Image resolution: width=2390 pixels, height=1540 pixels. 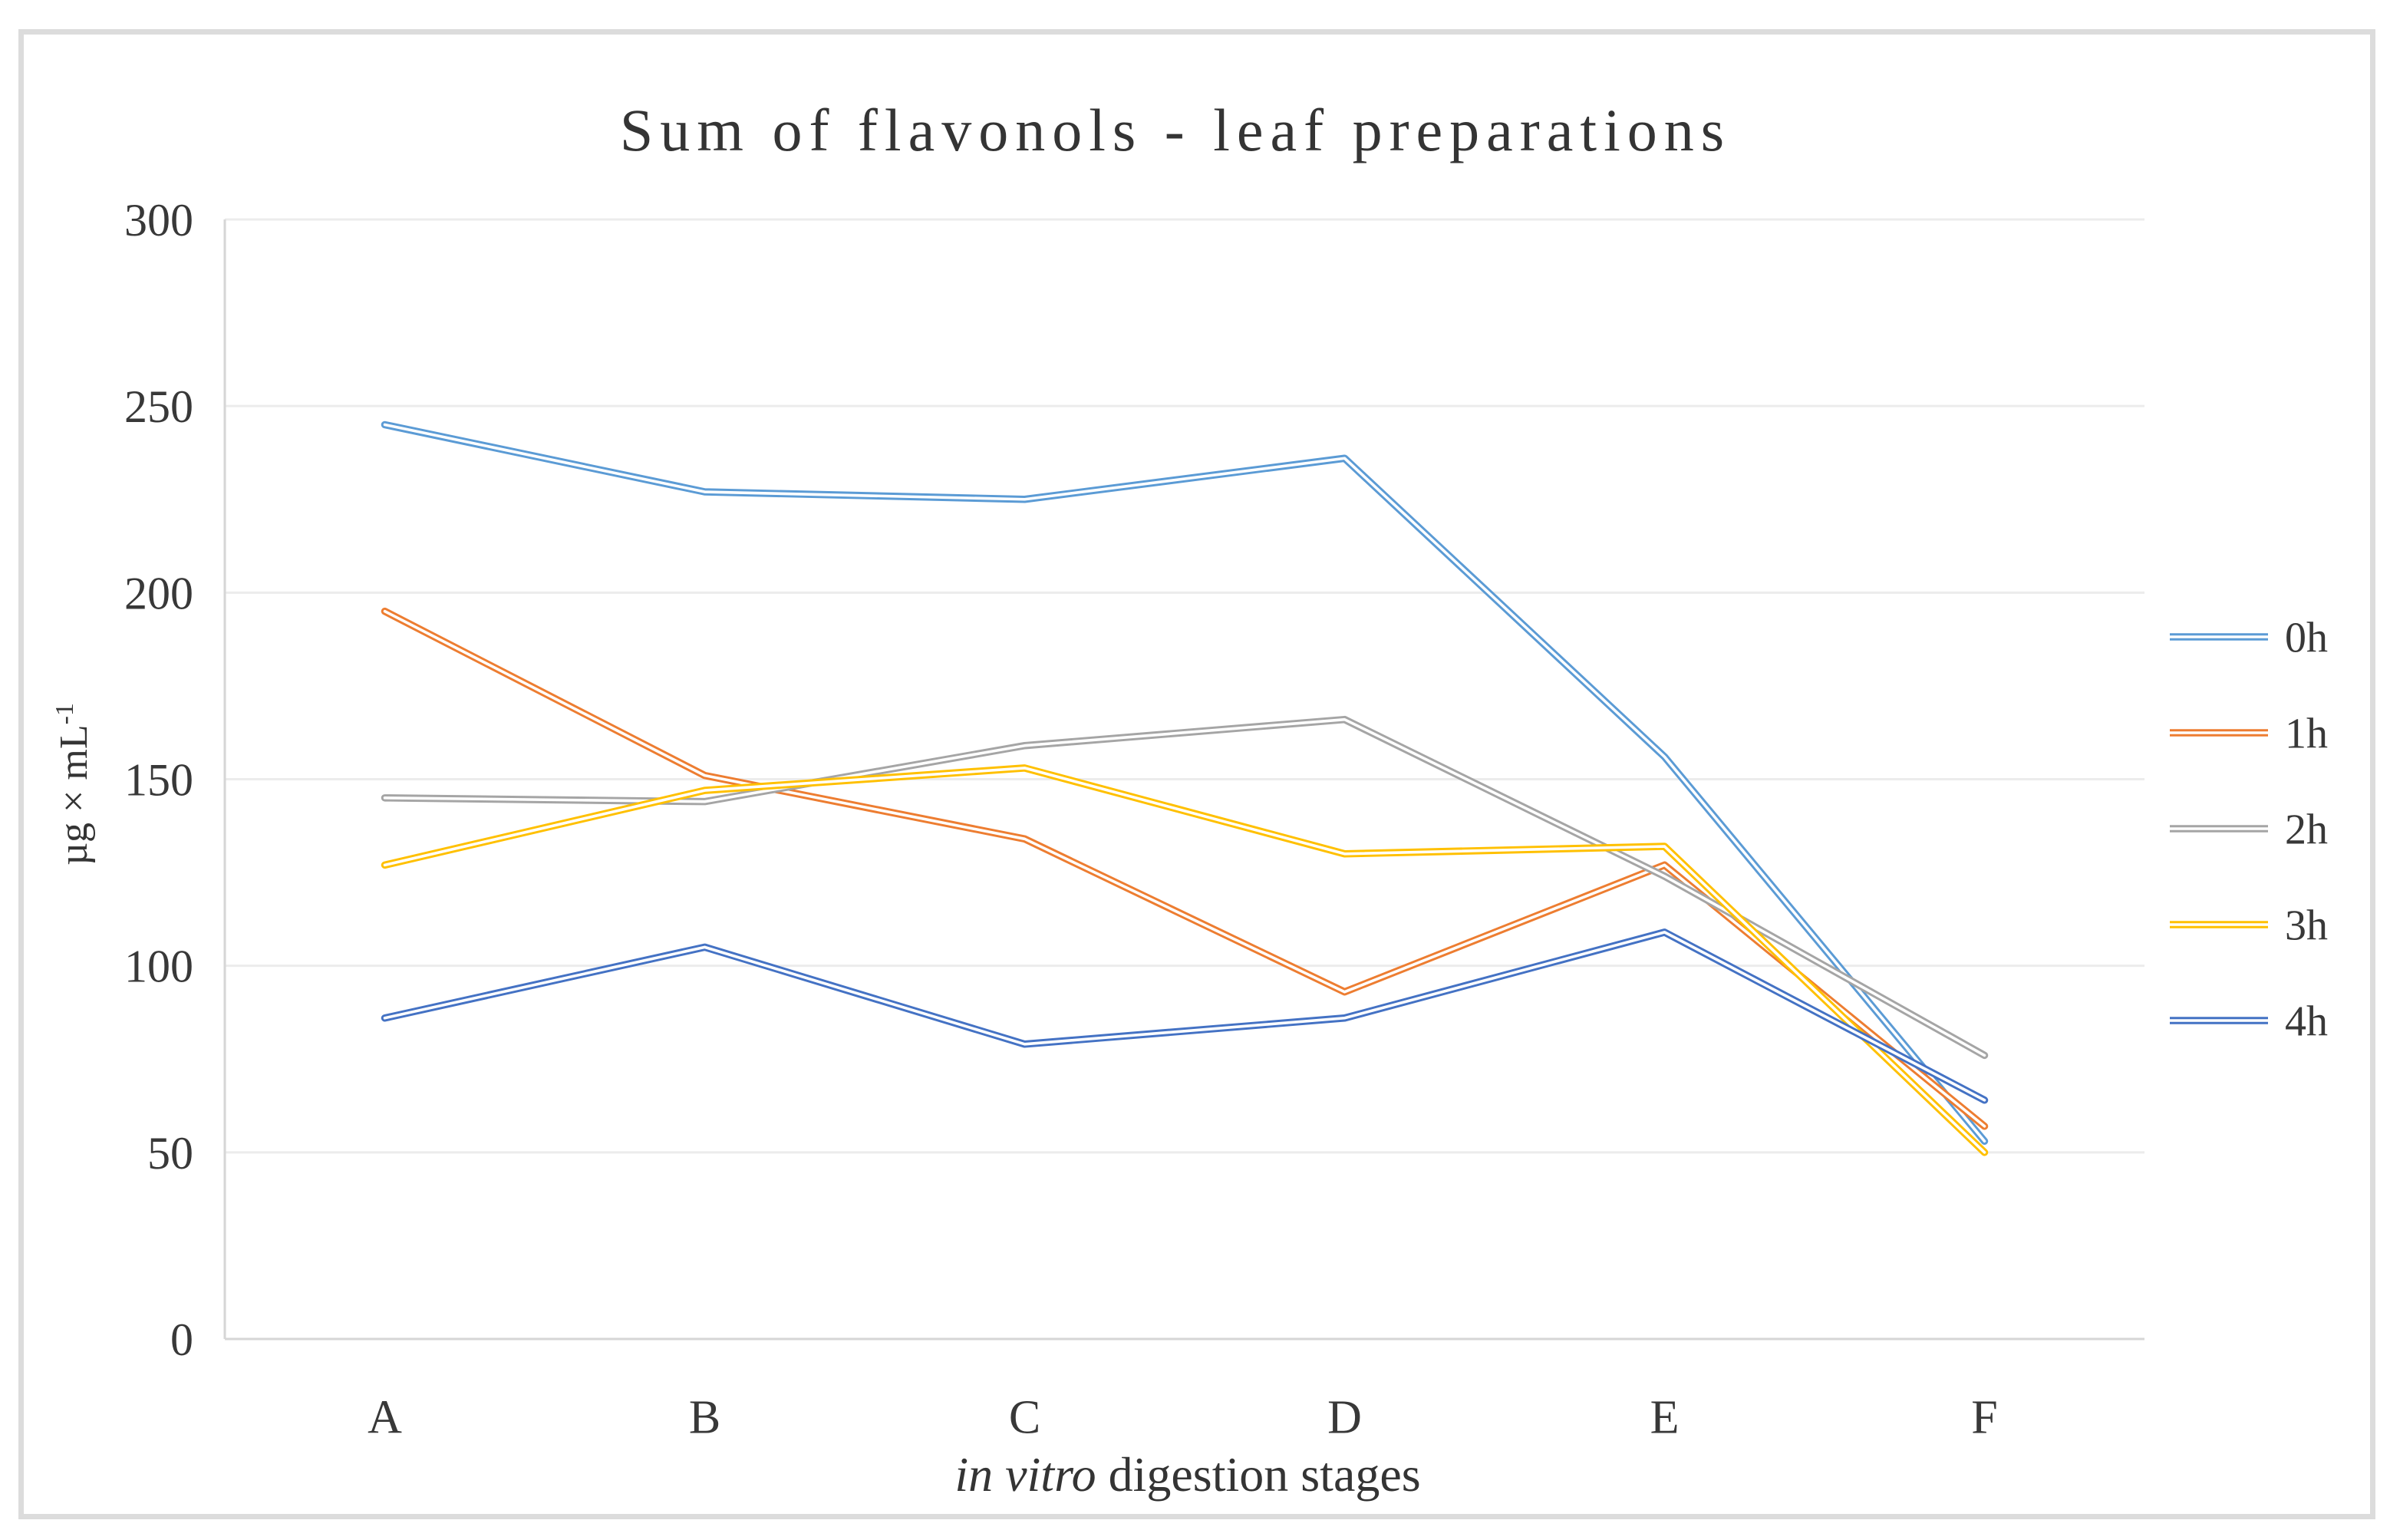 What do you see at coordinates (158, 593) in the screenshot?
I see `y-tick-label: 200` at bounding box center [158, 593].